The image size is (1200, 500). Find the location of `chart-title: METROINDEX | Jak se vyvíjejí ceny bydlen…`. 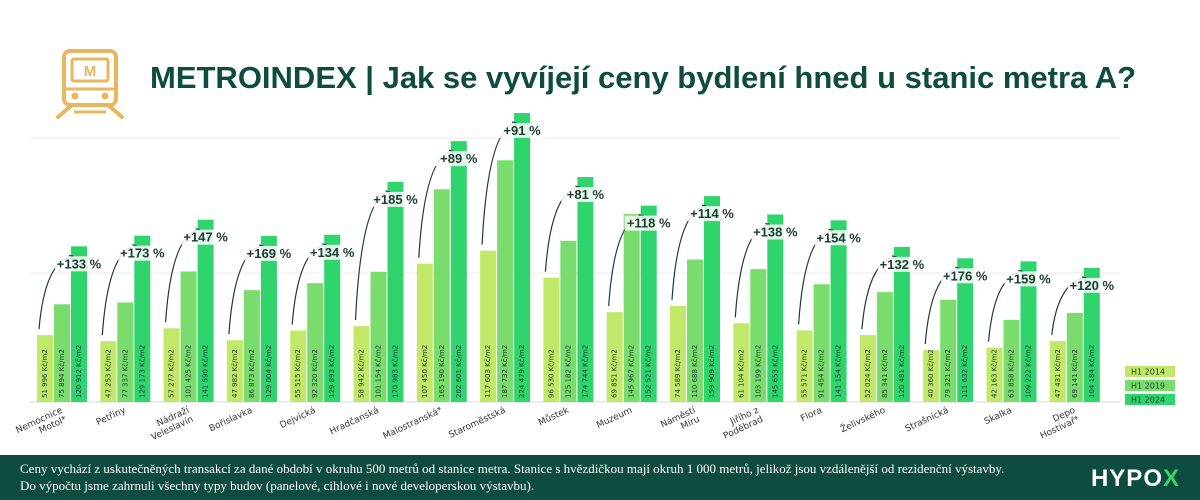

chart-title: METROINDEX | Jak se vyvíjejí ceny bydlen… is located at coordinates (643, 77).